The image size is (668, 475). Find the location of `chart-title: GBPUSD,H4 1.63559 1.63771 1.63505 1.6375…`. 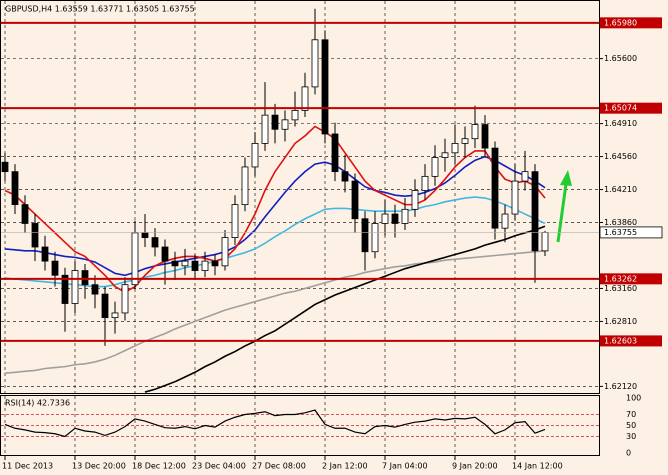

chart-title: GBPUSD,H4 1.63559 1.63771 1.63505 1.6375… is located at coordinates (100, 9).